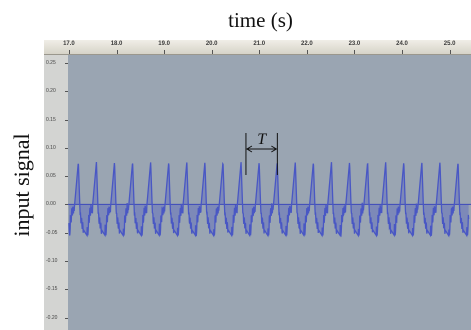 The image size is (471, 330). I want to click on period-label: T, so click(262, 139).